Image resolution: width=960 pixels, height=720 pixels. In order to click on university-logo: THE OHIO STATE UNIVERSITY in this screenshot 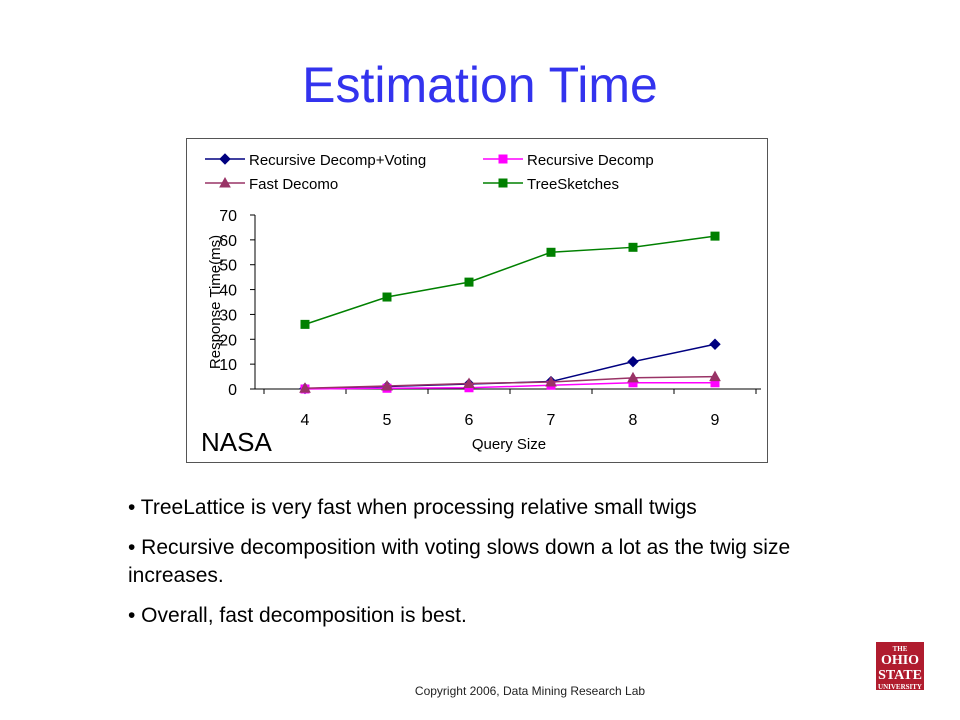, I will do `click(900, 666)`.